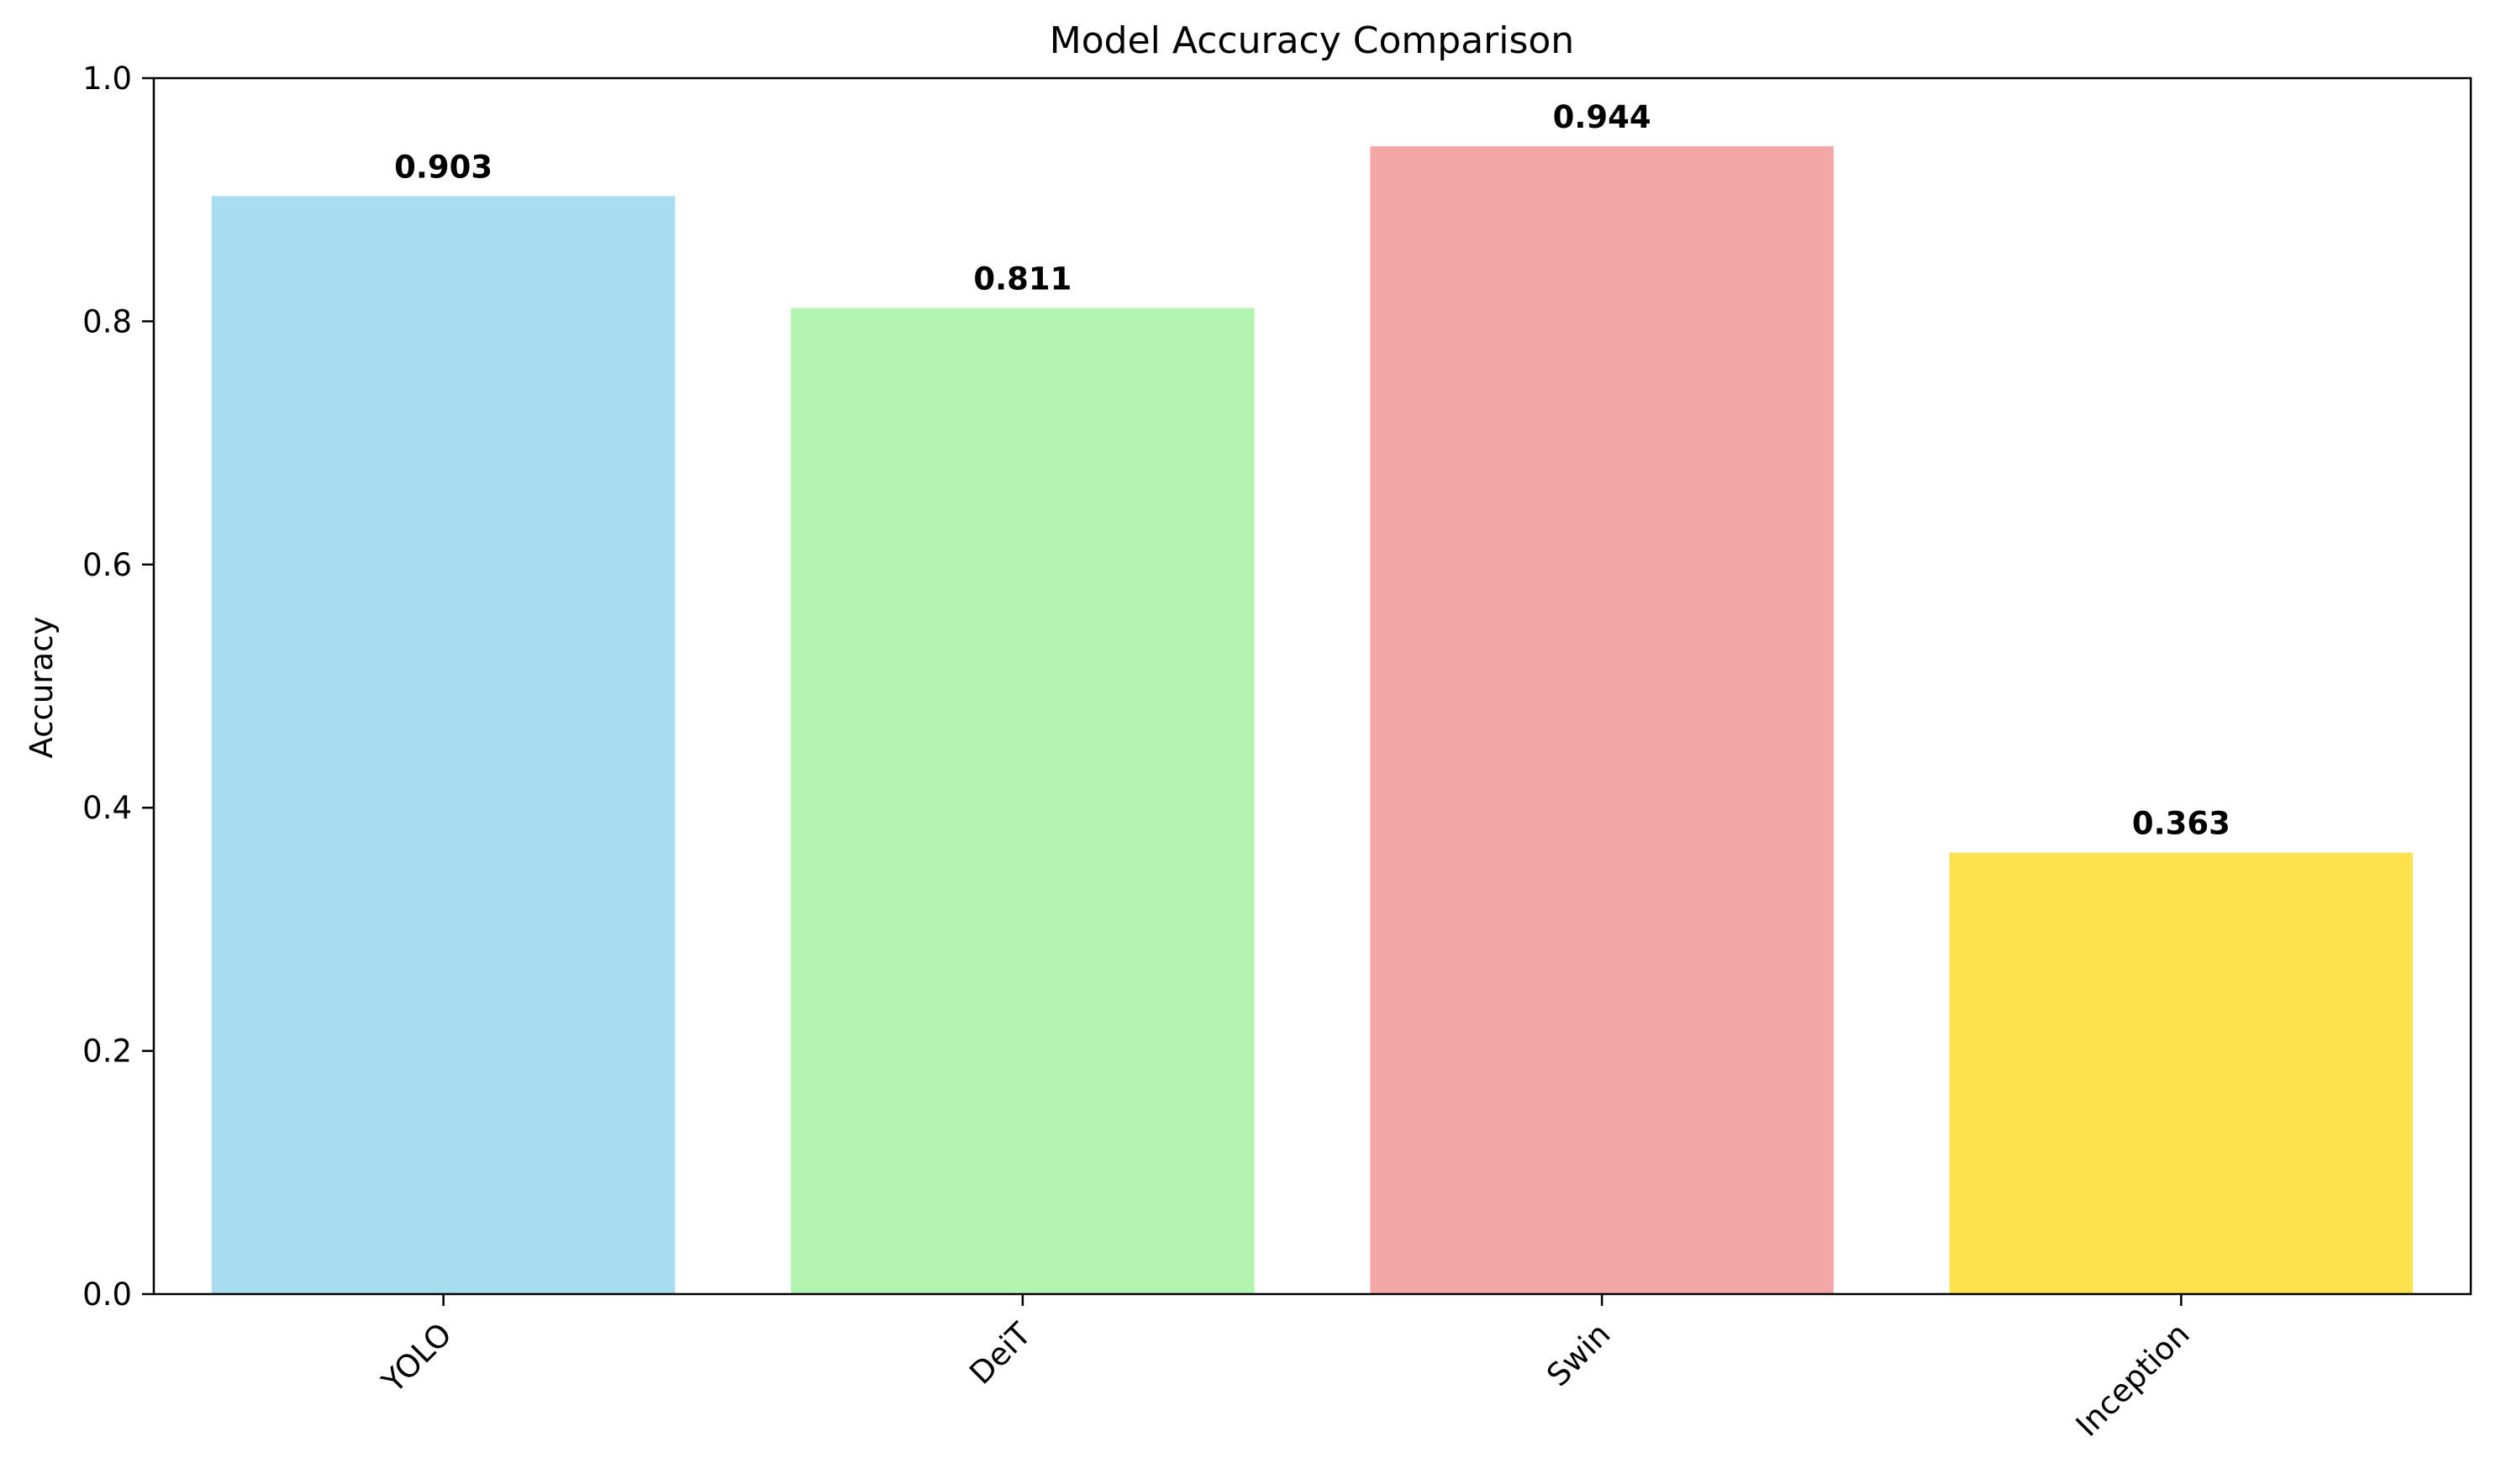  What do you see at coordinates (443, 167) in the screenshot?
I see `data-label-yolo: 0.903` at bounding box center [443, 167].